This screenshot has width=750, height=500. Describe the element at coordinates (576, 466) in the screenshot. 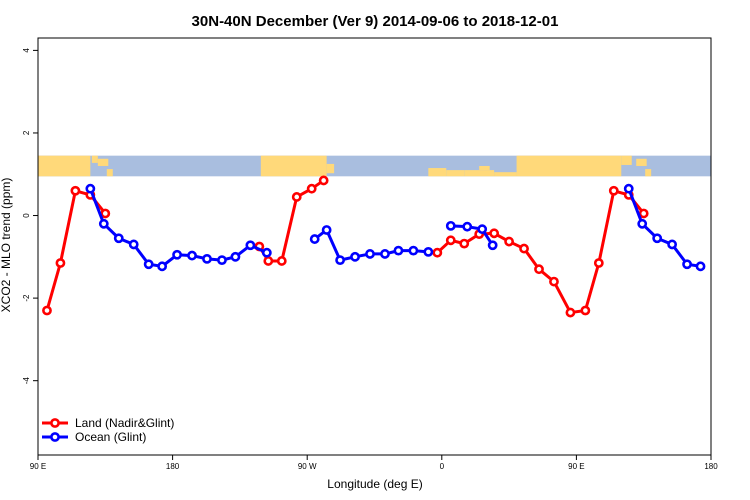

I see `x-tick-label-4: 90 E` at that location.